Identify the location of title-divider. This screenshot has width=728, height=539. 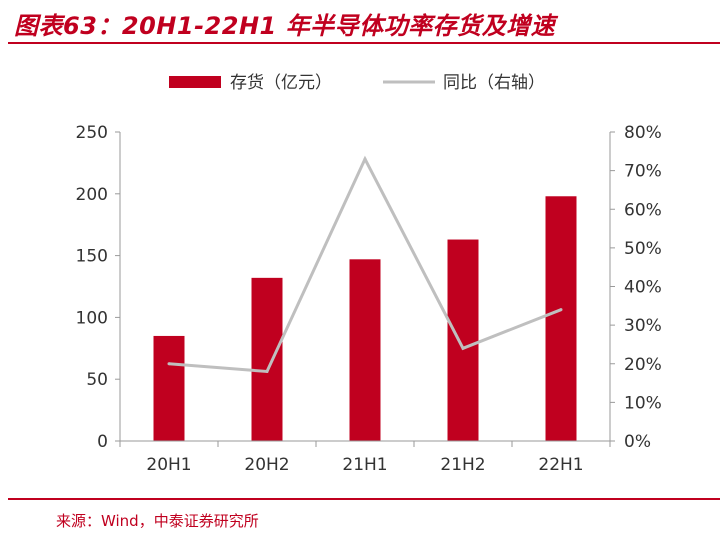
(364, 43).